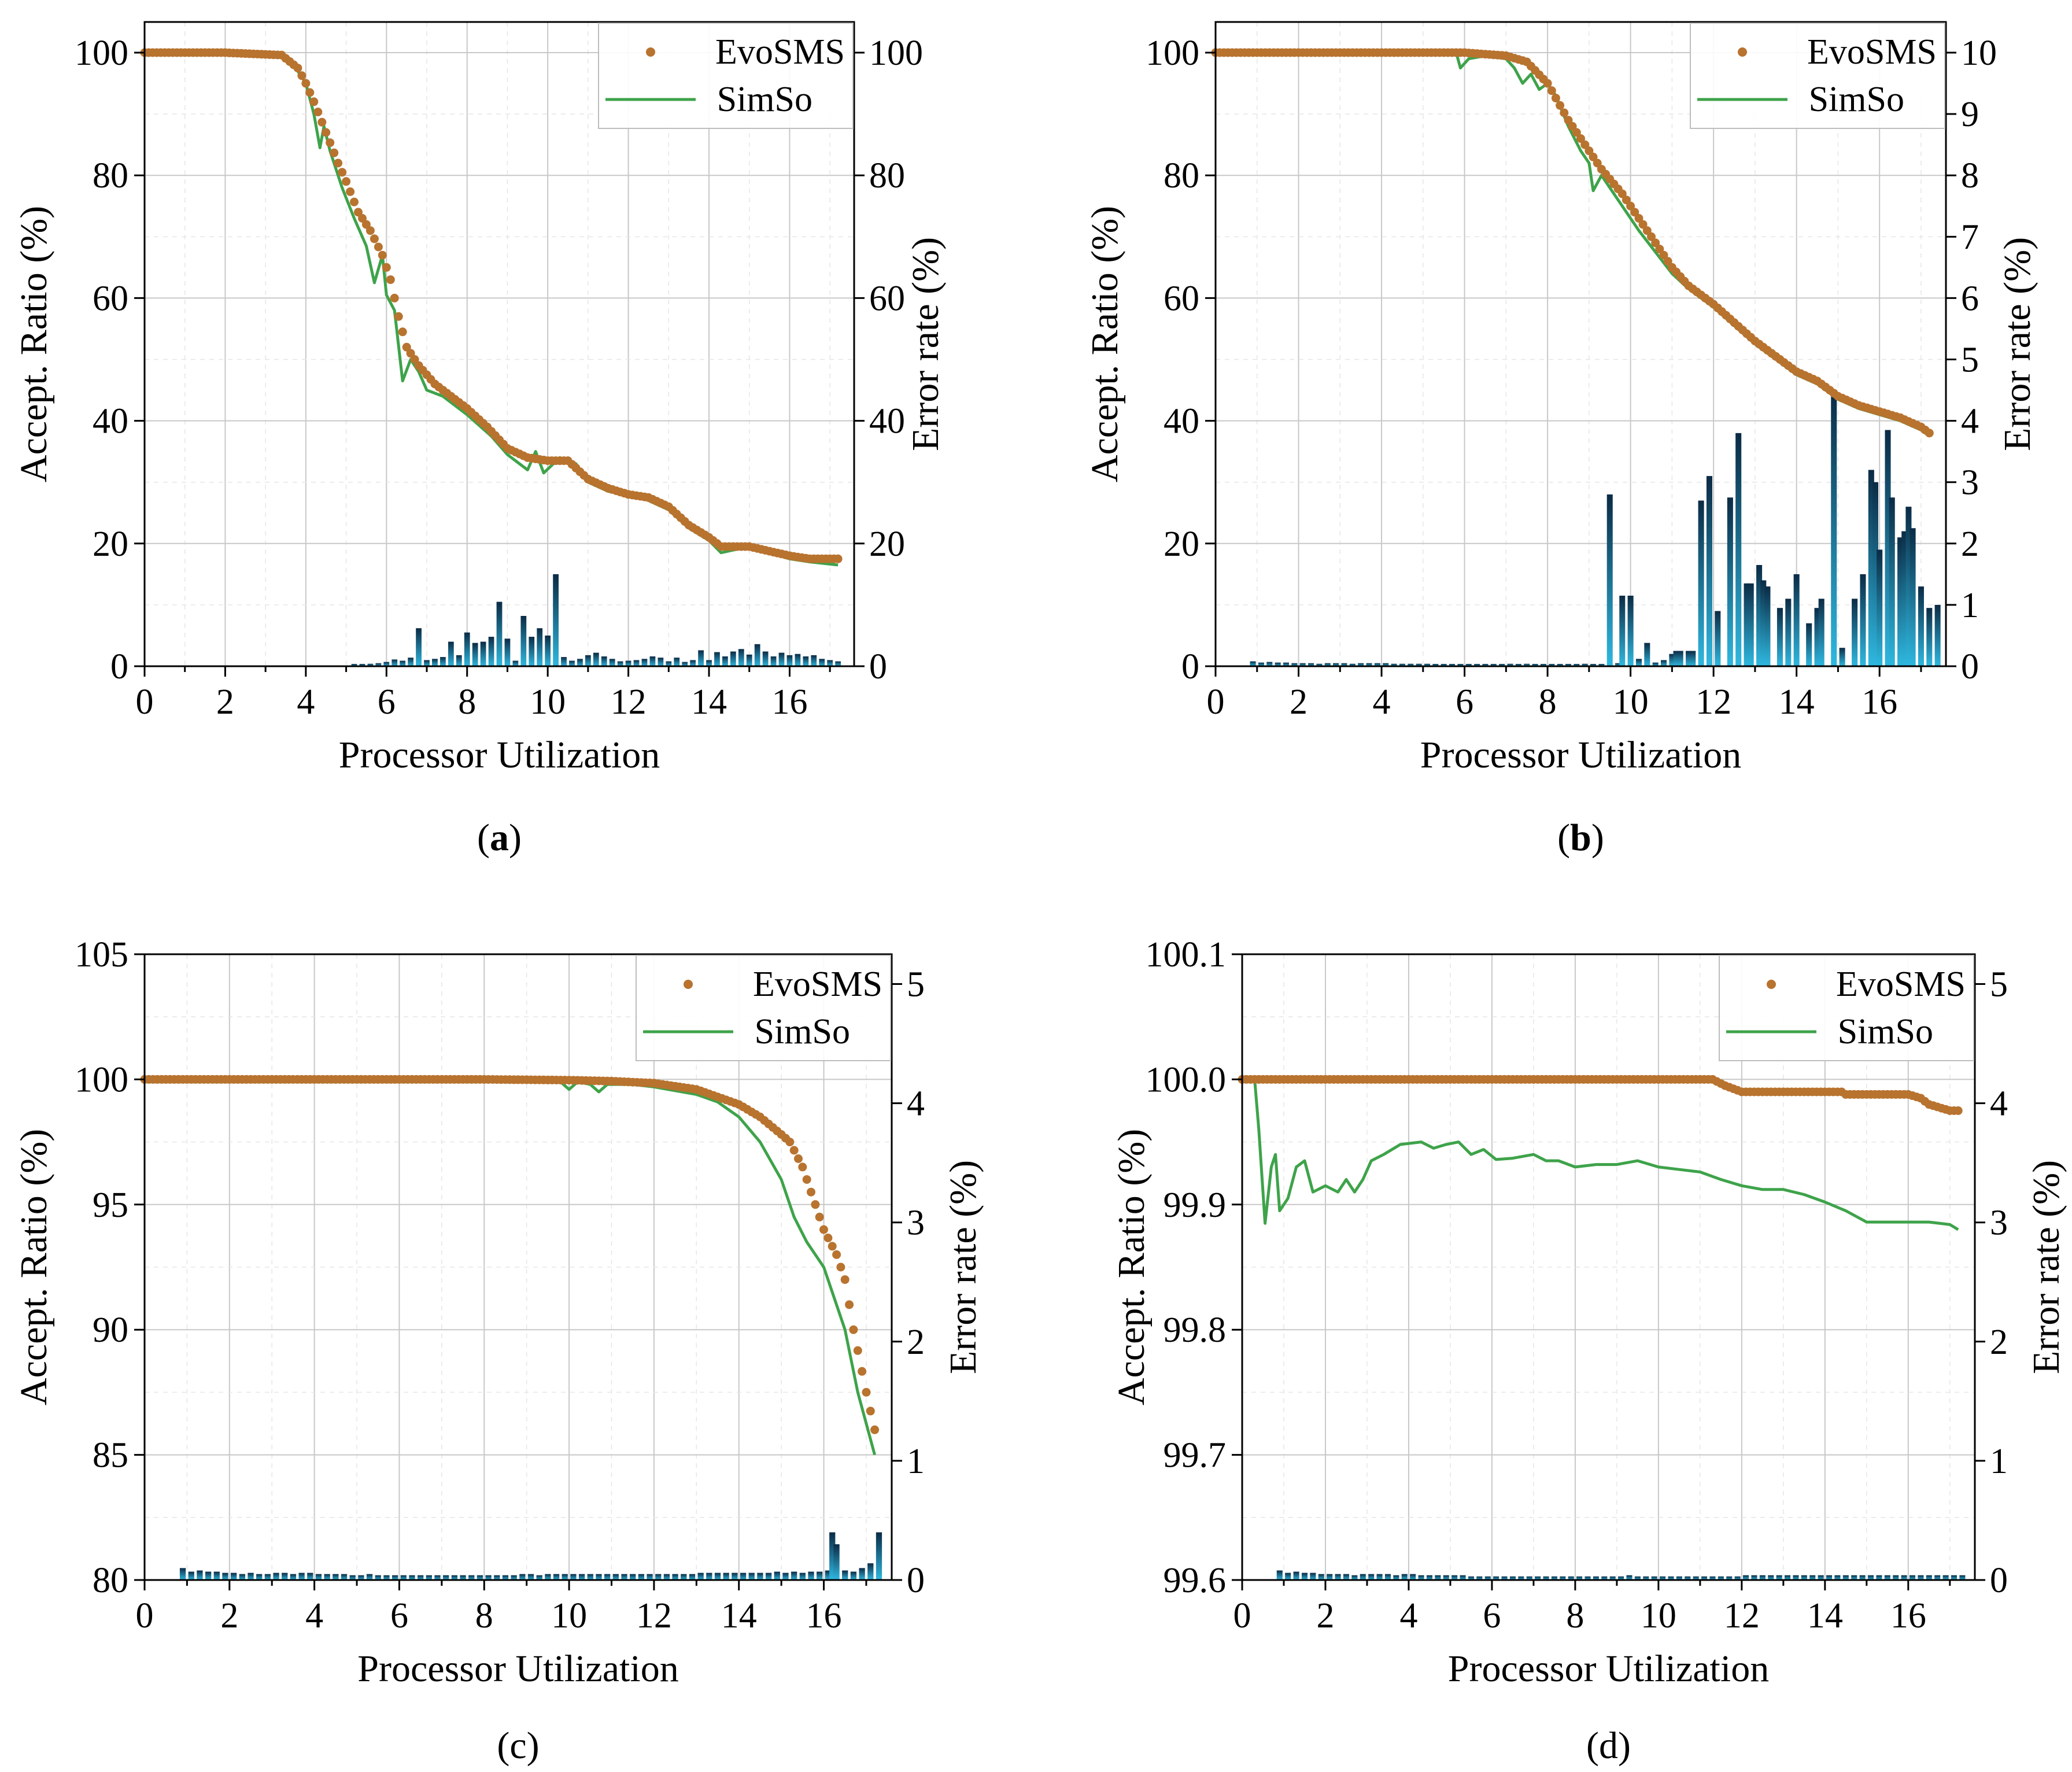 The width and height of the screenshot is (2072, 1772). I want to click on y-tick-label: 40, so click(1181, 421).